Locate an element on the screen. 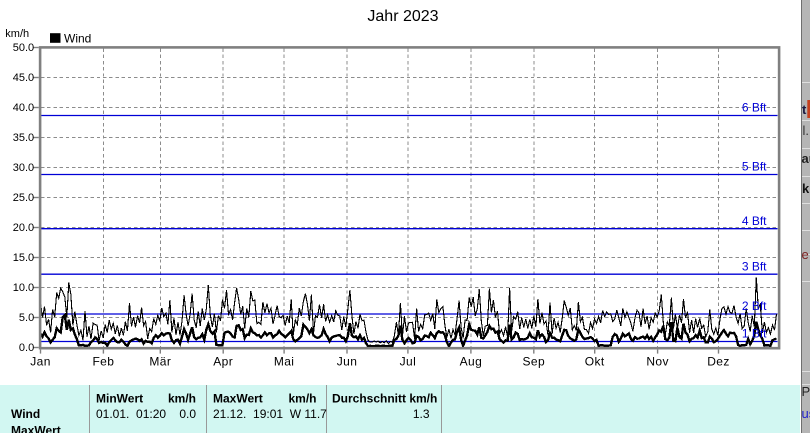 Image resolution: width=810 pixels, height=433 pixels. svg-text: 5 Bft is located at coordinates (754, 167).